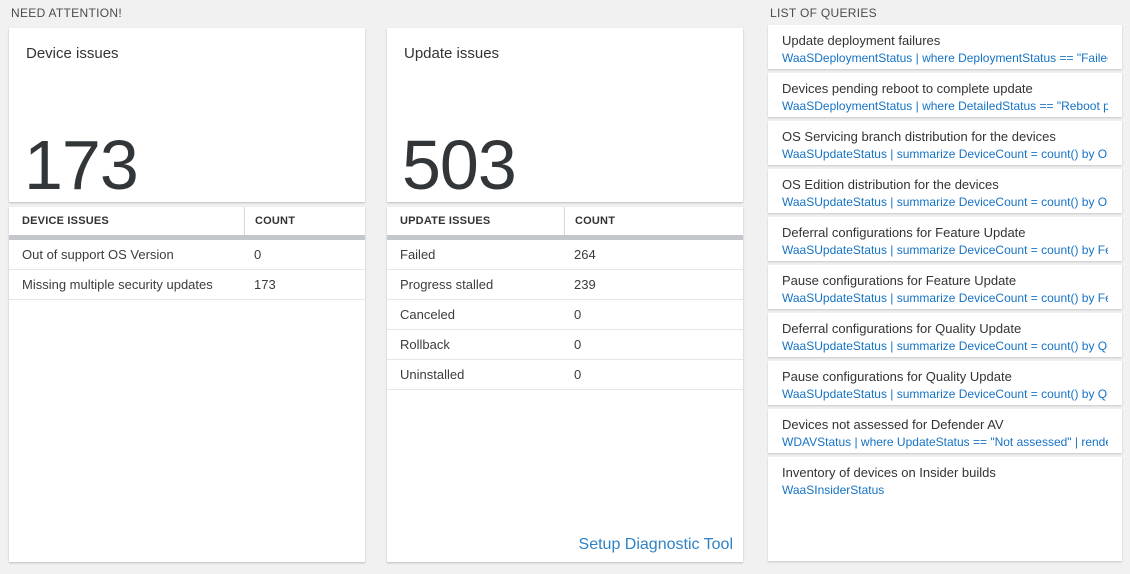  I want to click on table-row: Uninstalled 0, so click(565, 375).